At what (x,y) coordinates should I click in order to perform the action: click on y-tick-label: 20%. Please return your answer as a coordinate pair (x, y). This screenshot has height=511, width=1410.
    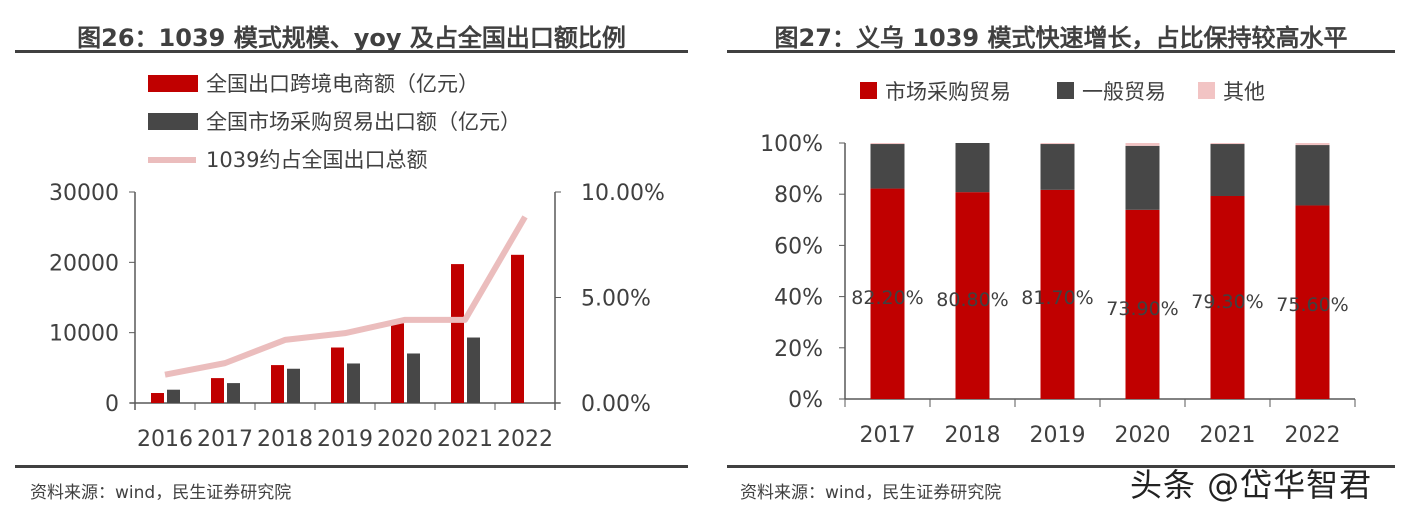
    Looking at the image, I should click on (798, 349).